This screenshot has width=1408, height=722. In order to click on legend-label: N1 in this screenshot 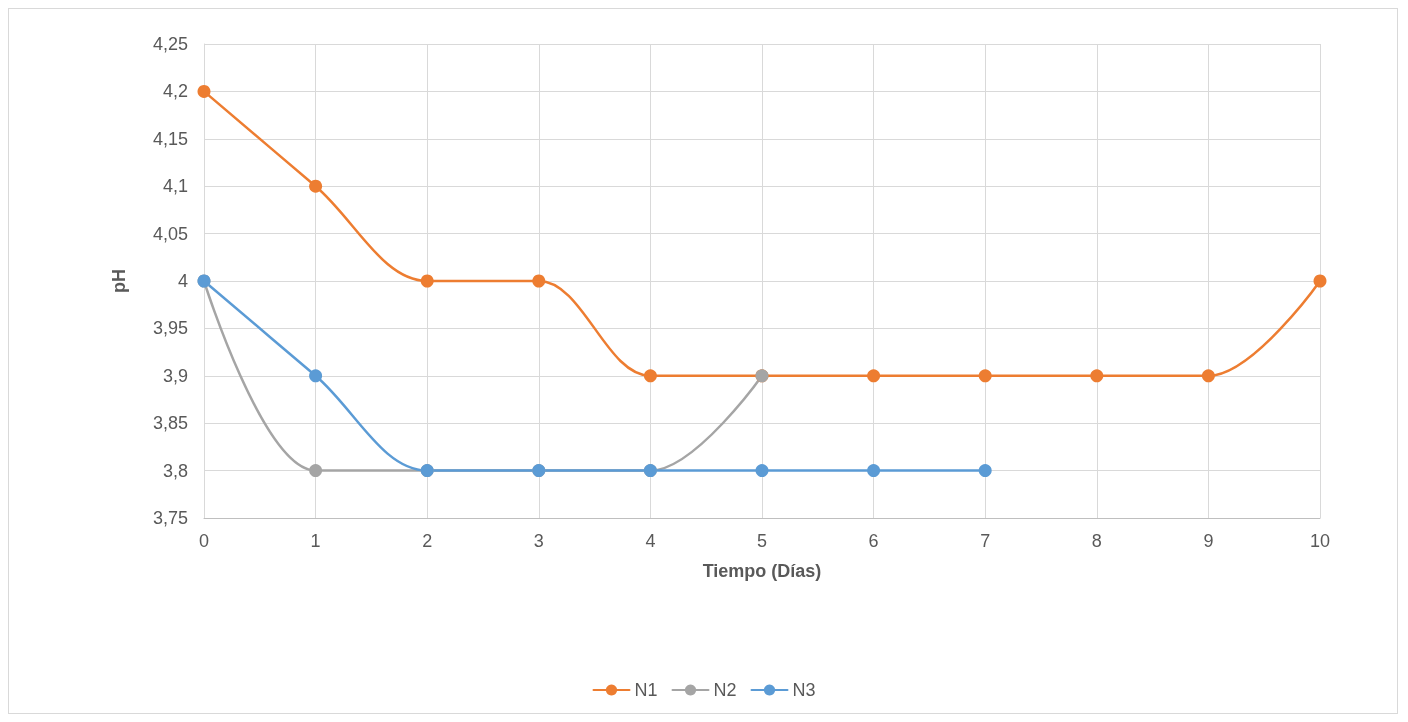, I will do `click(646, 690)`.